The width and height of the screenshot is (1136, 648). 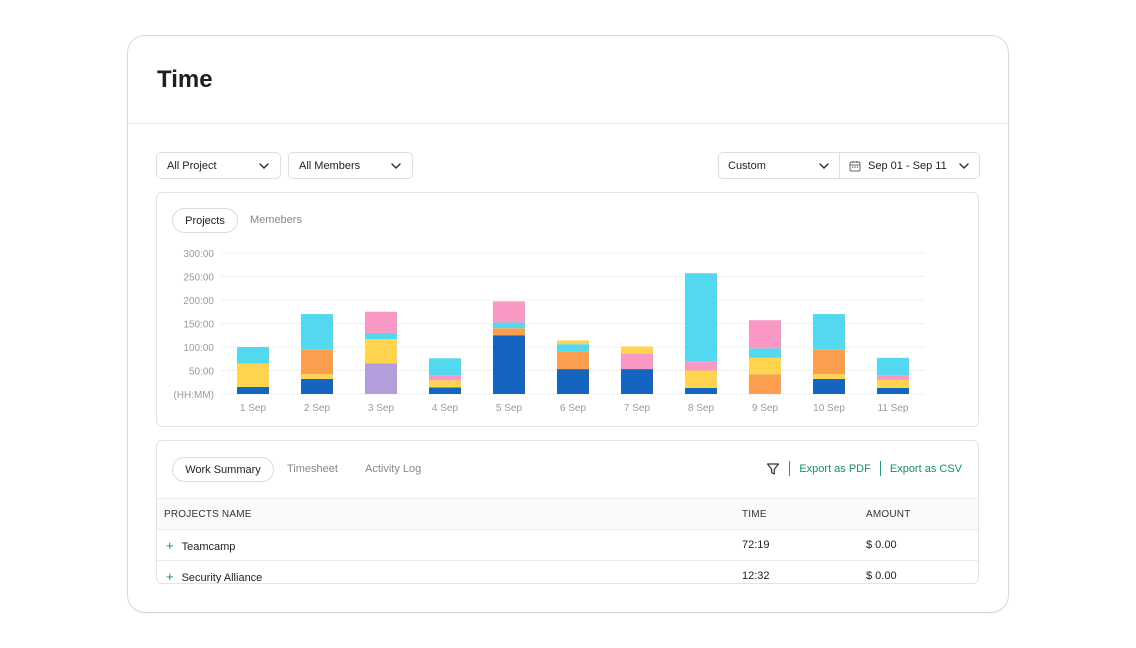 I want to click on tab-members: Memebers, so click(x=276, y=220).